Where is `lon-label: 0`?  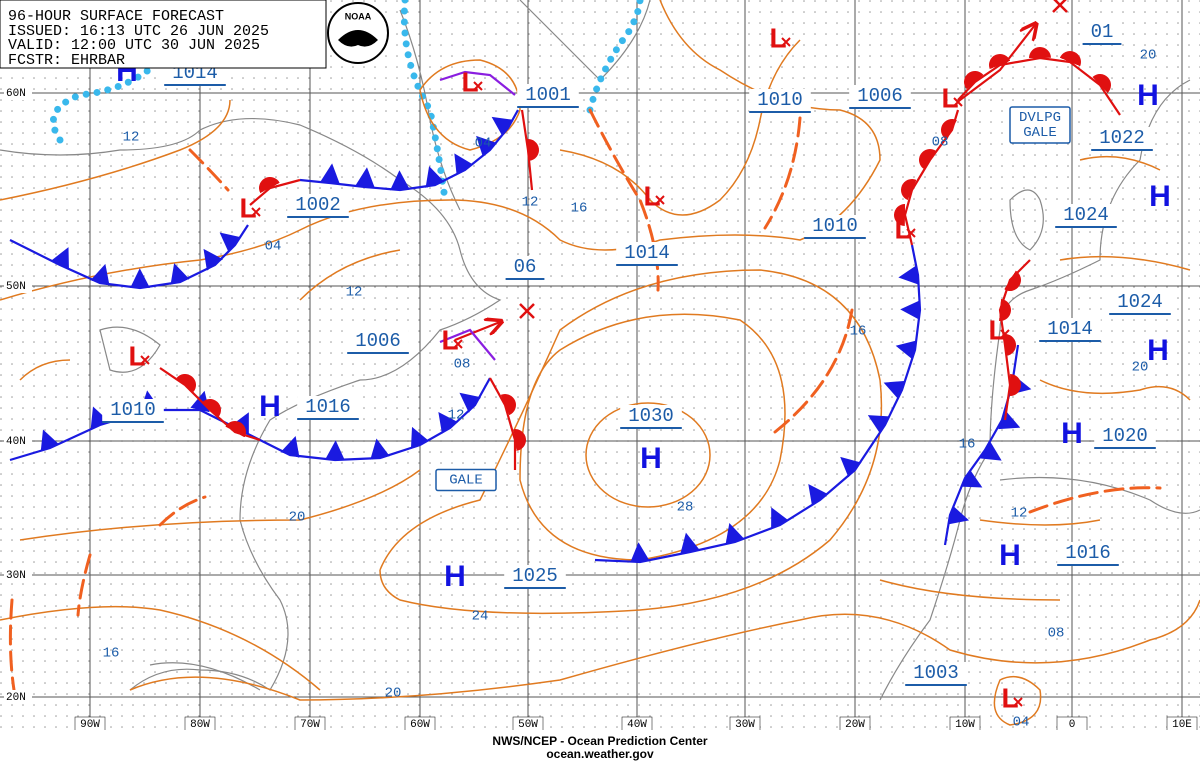 lon-label: 0 is located at coordinates (1072, 725).